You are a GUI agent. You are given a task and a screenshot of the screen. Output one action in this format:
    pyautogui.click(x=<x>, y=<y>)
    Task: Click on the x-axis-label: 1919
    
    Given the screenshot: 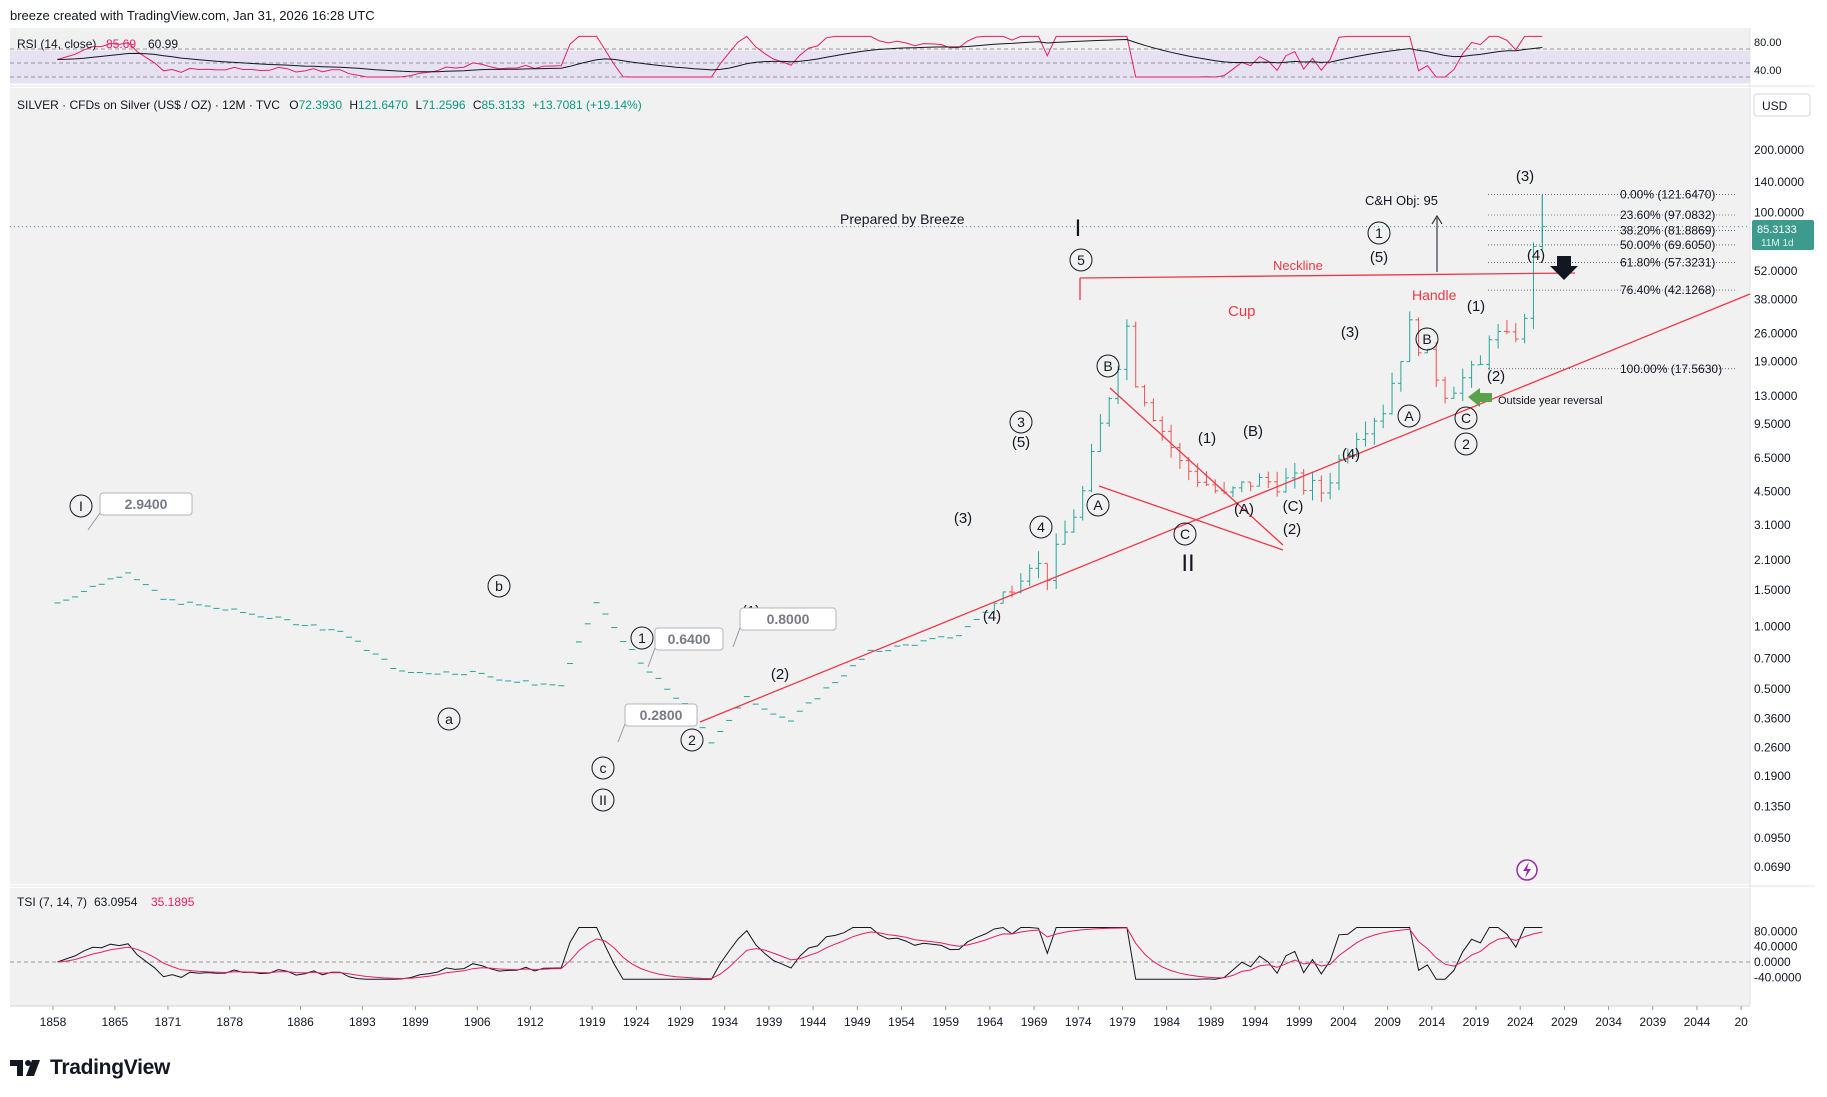 What is the action you would take?
    pyautogui.click(x=592, y=1022)
    